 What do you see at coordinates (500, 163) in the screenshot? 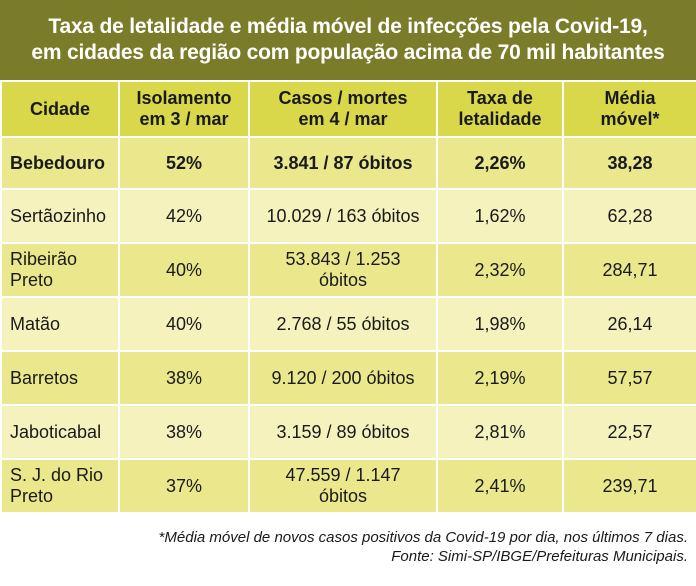
I see `cell-taxa: 2,26%` at bounding box center [500, 163].